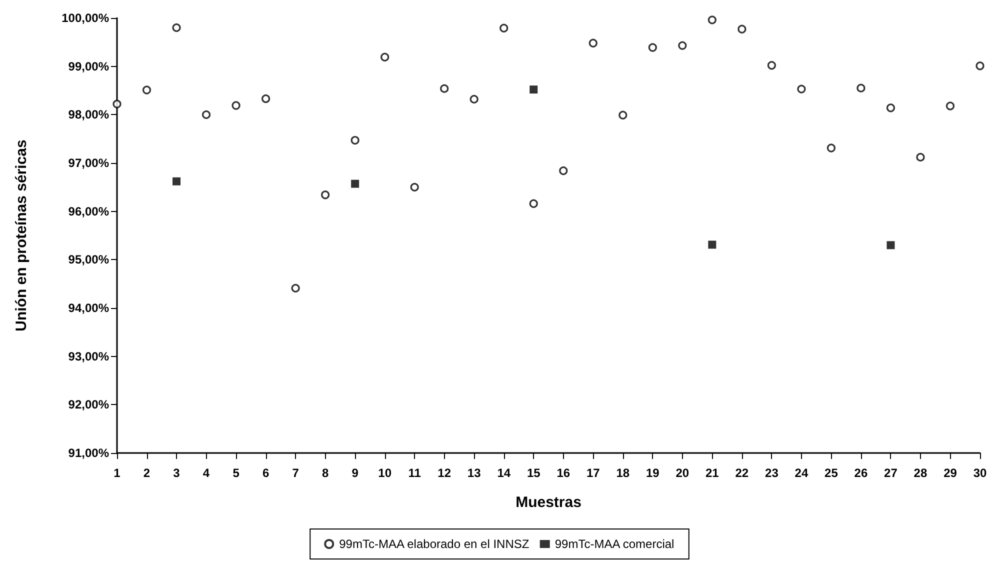  What do you see at coordinates (206, 473) in the screenshot?
I see `x-tick-label: 4` at bounding box center [206, 473].